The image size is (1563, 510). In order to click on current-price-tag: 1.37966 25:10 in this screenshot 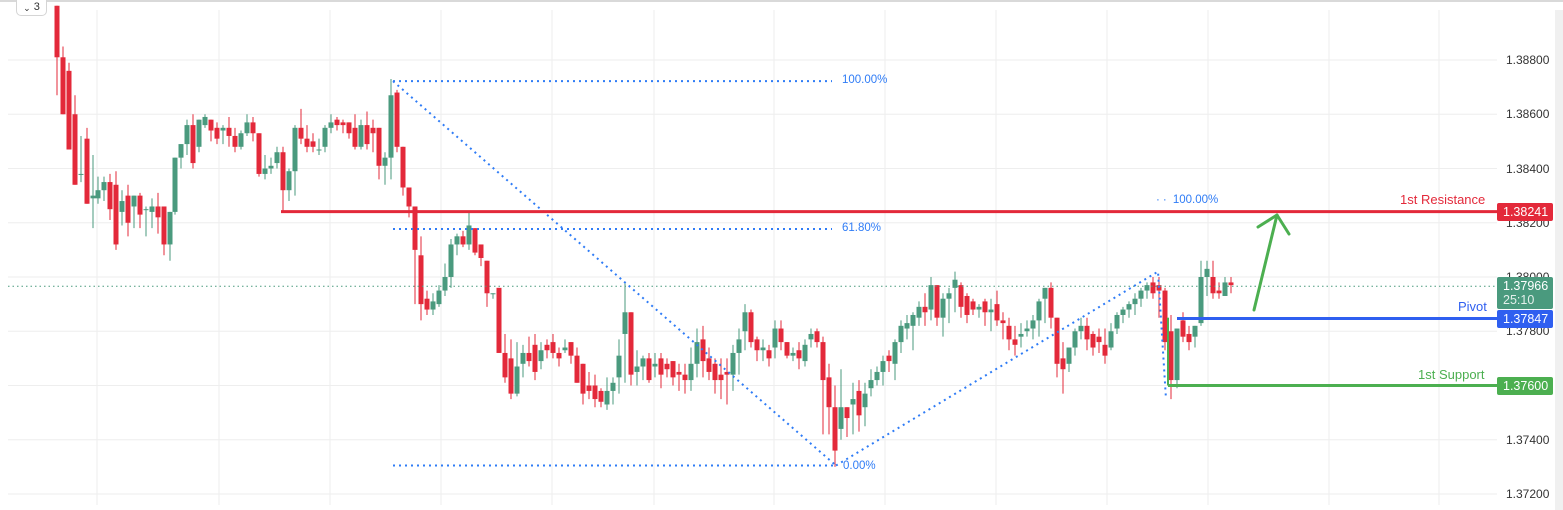, I will do `click(1525, 293)`.